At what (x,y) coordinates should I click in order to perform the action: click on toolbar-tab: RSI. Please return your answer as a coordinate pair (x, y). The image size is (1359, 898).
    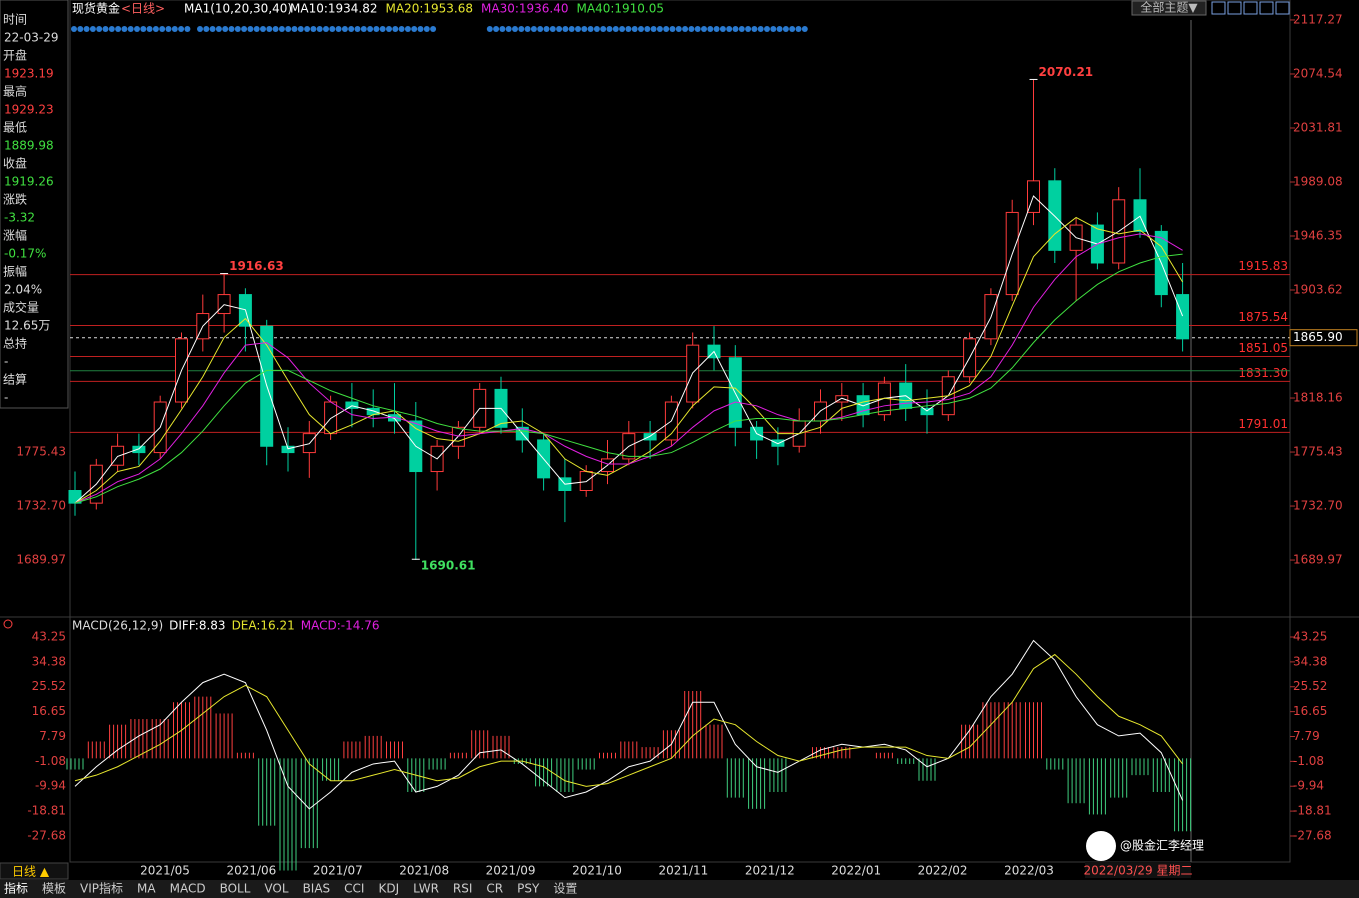
    Looking at the image, I should click on (463, 889).